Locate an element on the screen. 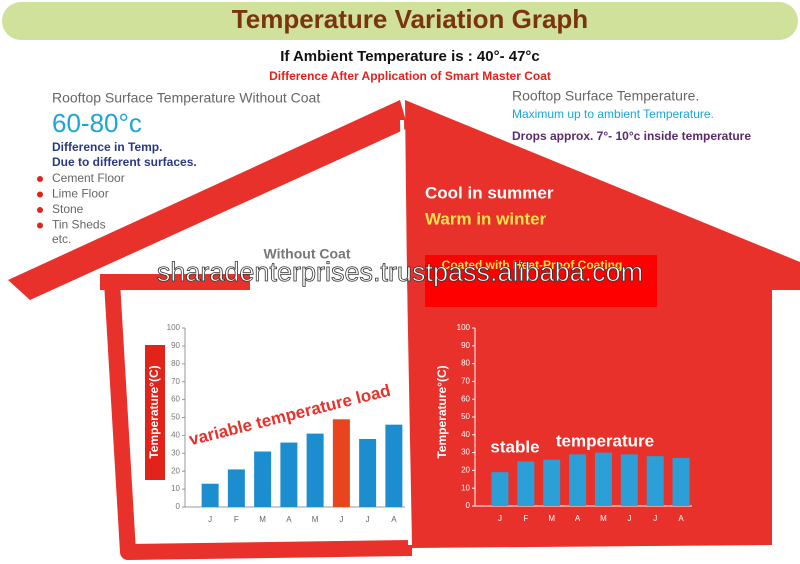  etc: etc. is located at coordinates (61, 239).